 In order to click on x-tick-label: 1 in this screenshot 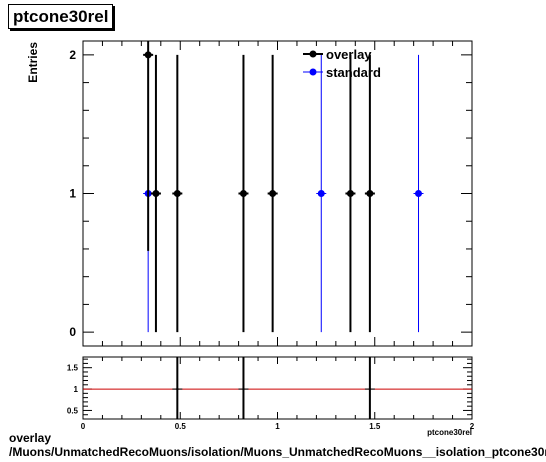, I will do `click(277, 426)`.